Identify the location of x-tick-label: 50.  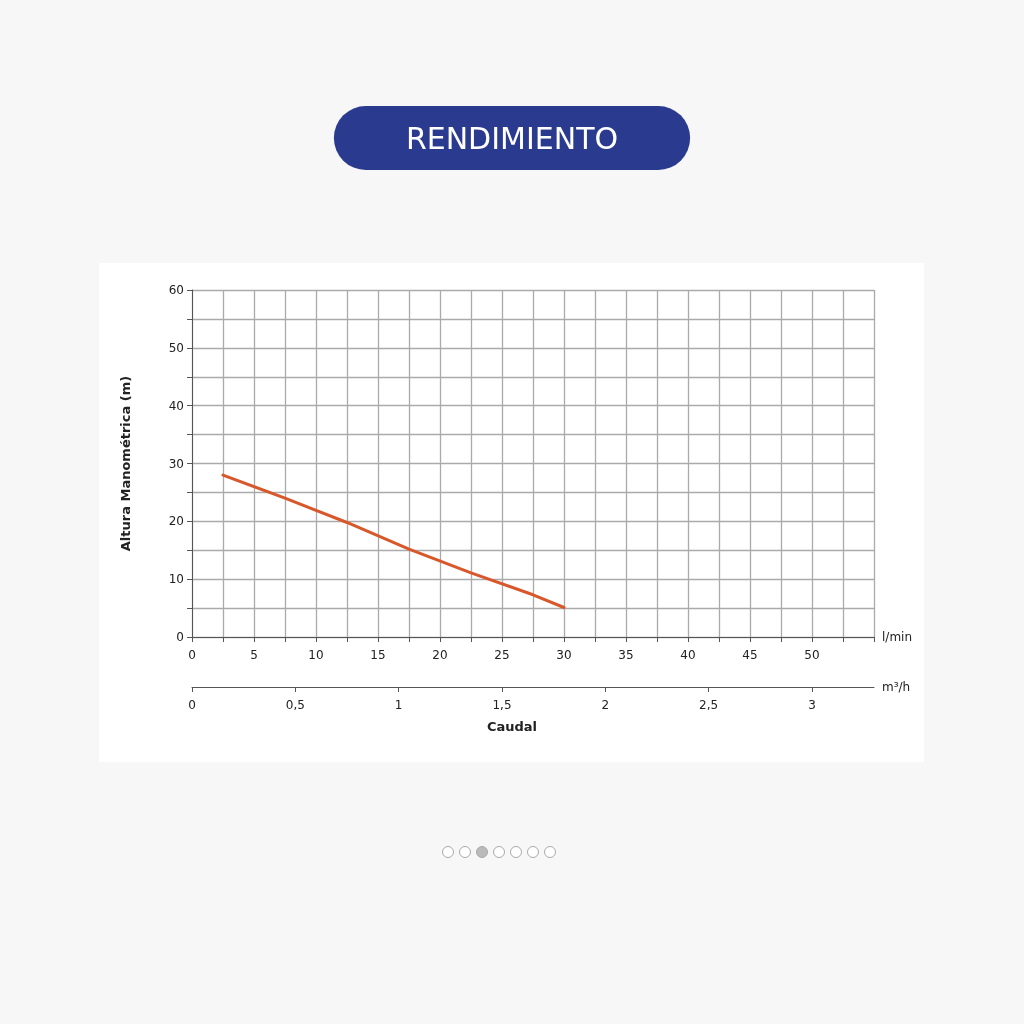
(812, 655).